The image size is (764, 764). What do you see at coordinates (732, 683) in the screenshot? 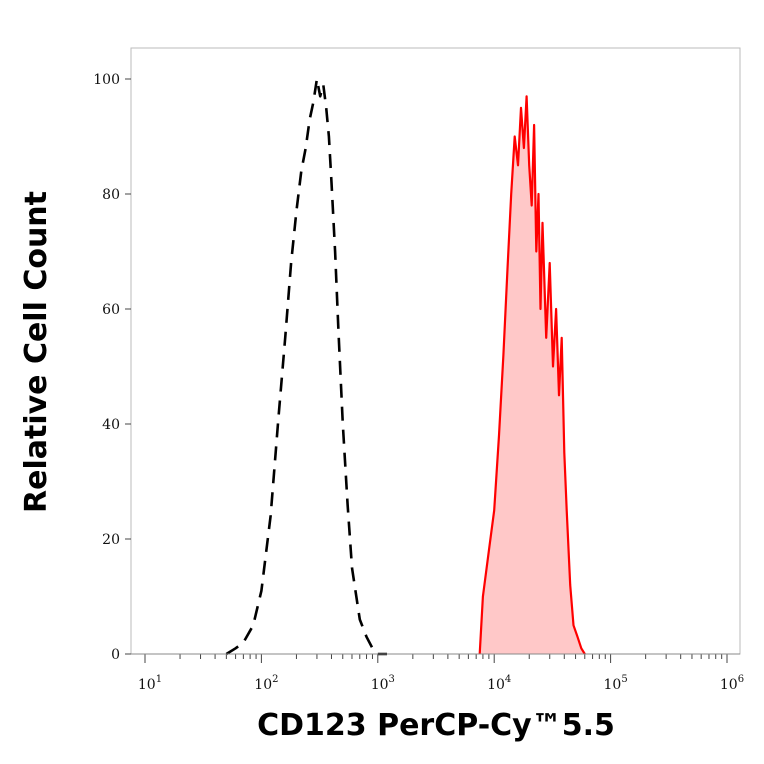
I see `x-tick-label: 10⁶` at bounding box center [732, 683].